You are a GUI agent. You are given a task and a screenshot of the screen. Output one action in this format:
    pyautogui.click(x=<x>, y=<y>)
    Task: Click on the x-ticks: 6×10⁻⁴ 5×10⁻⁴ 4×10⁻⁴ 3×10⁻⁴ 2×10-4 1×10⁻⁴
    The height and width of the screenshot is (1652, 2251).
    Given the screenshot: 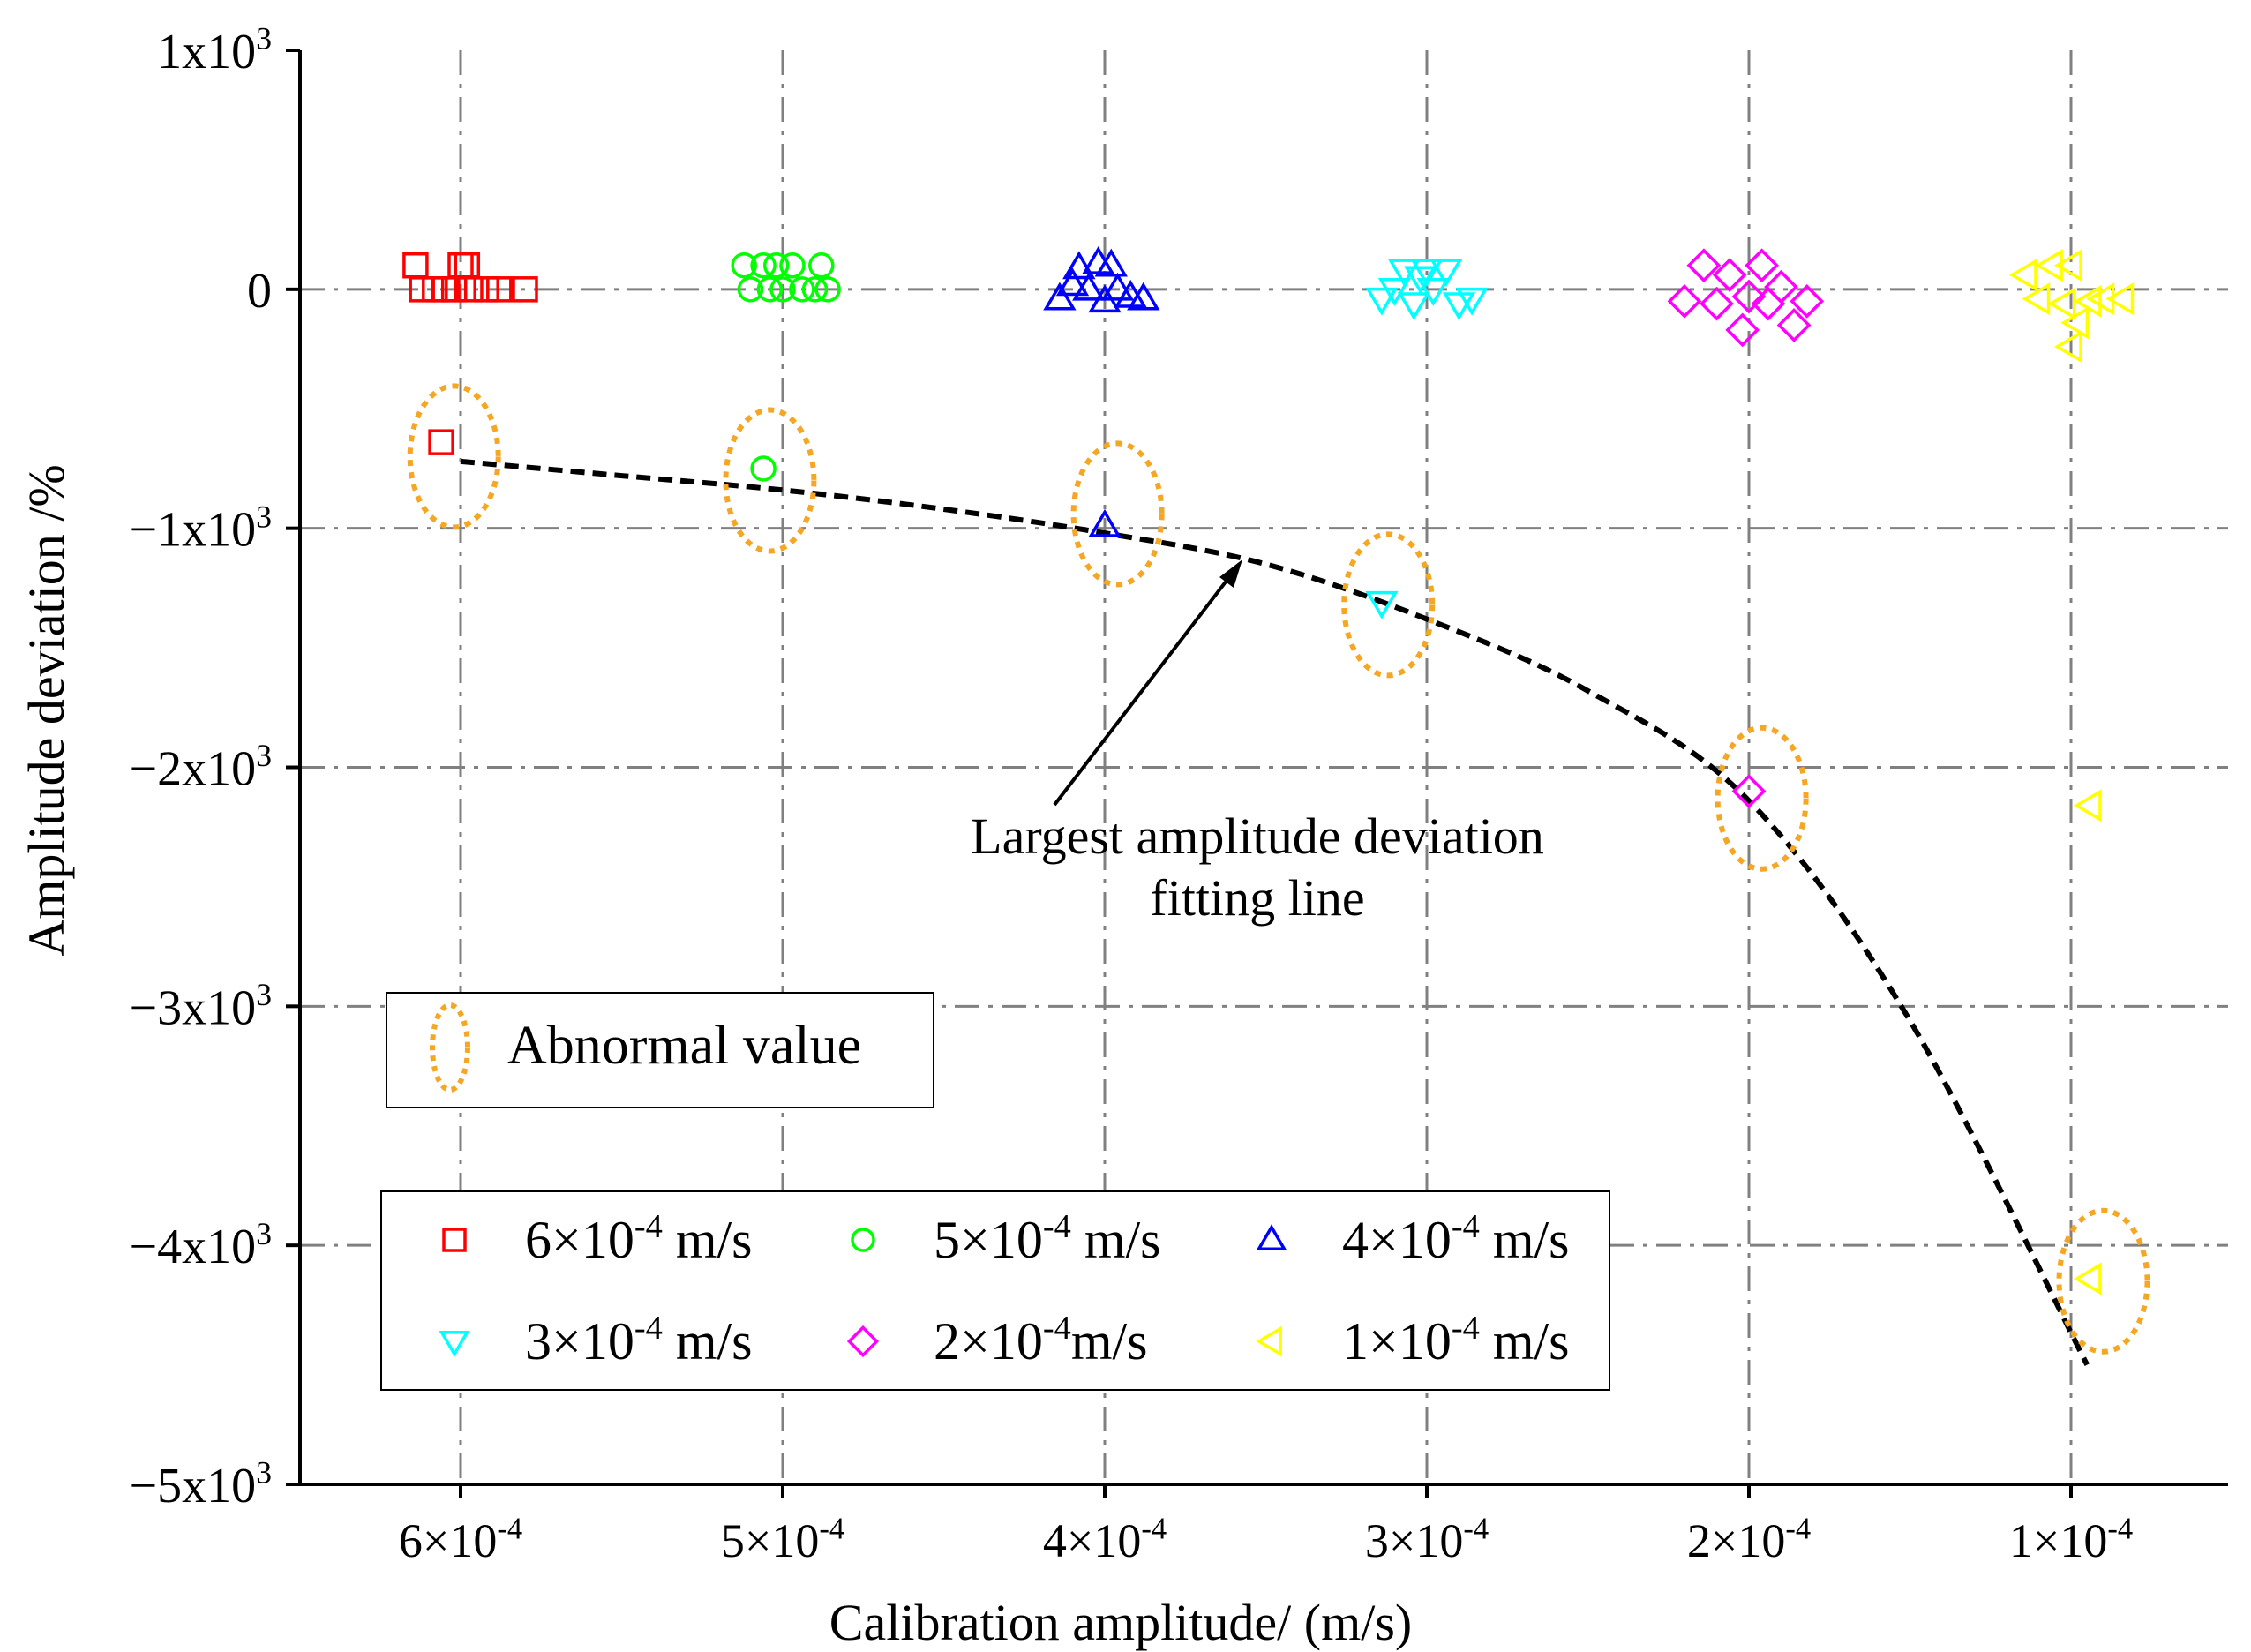 What is the action you would take?
    pyautogui.click(x=1266, y=1525)
    